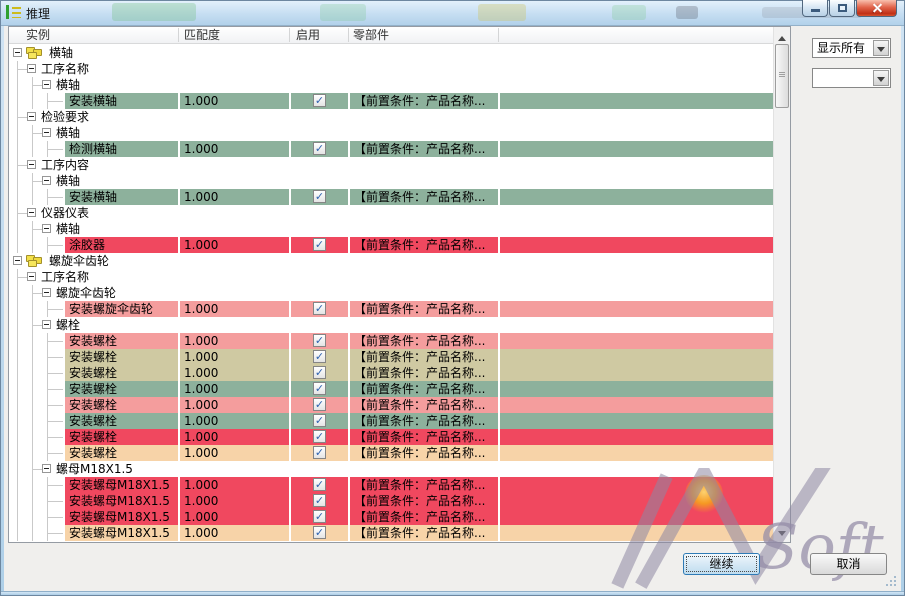 Image resolution: width=905 pixels, height=596 pixels. I want to click on column-header-parts: 零部件, so click(371, 35).